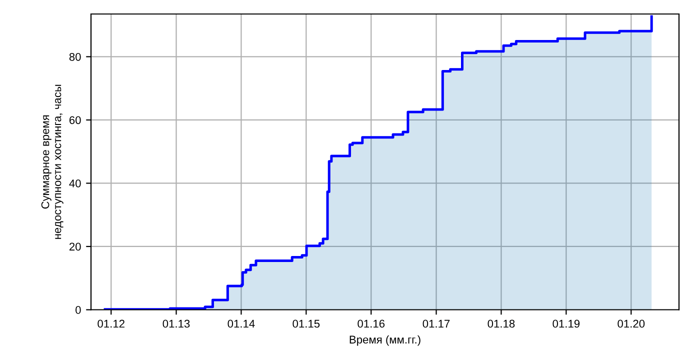 The height and width of the screenshot is (350, 700). Describe the element at coordinates (306, 324) in the screenshot. I see `x-tick-label: 01.15` at that location.